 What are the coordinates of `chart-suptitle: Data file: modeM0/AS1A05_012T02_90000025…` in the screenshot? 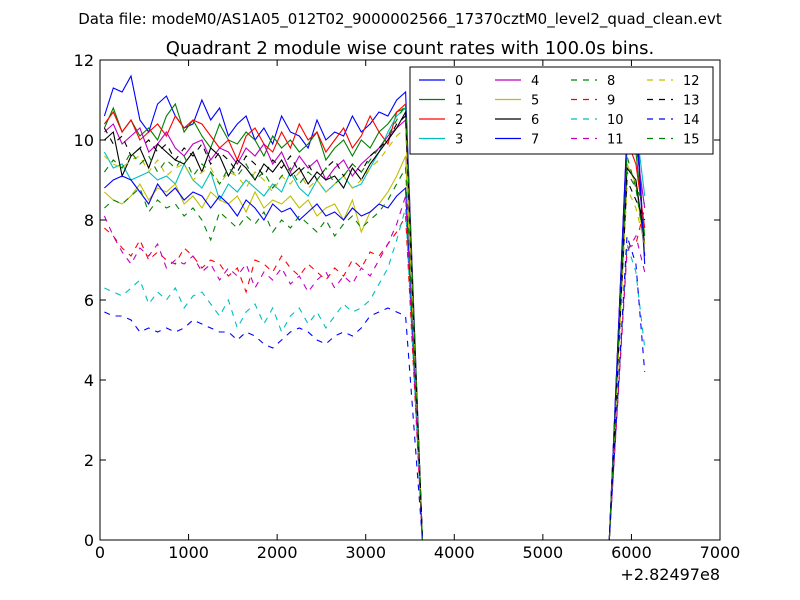 It's located at (400, 19).